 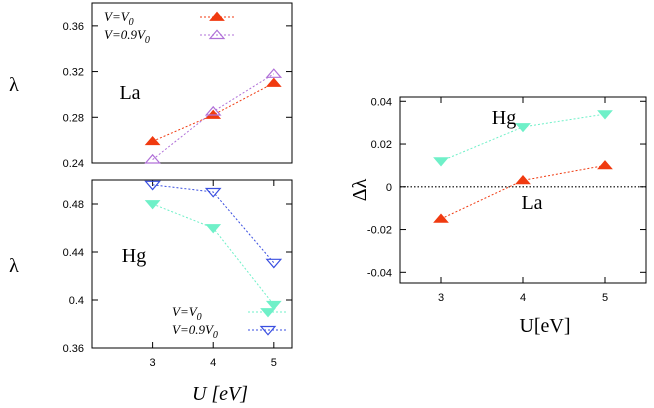 What do you see at coordinates (605, 298) in the screenshot?
I see `right-xtick-label: 5` at bounding box center [605, 298].